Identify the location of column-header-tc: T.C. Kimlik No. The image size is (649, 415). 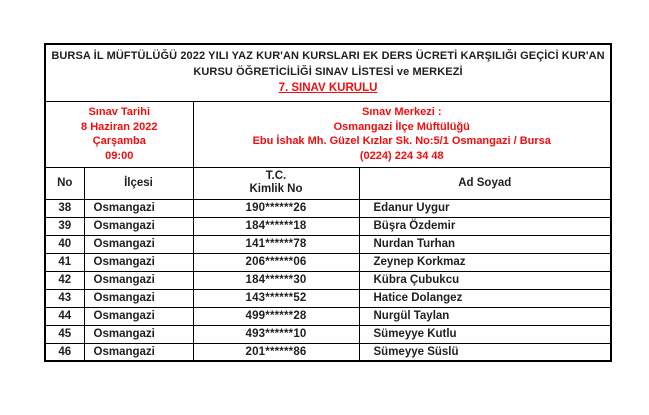
(276, 183).